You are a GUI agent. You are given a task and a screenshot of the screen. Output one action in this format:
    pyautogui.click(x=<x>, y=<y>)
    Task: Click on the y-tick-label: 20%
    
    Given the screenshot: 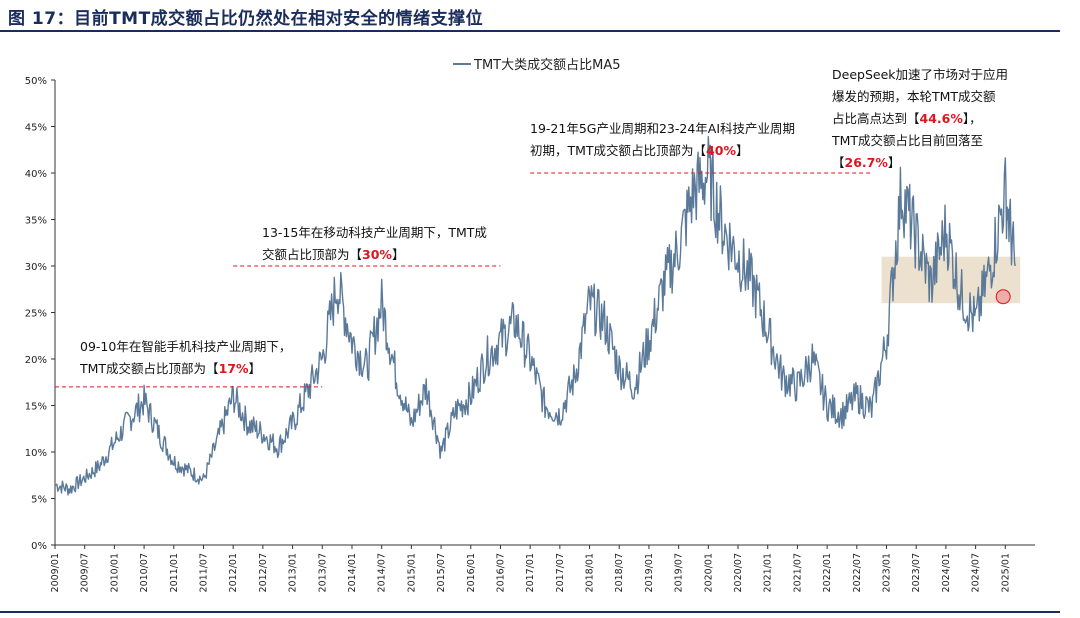 What is the action you would take?
    pyautogui.click(x=36, y=360)
    